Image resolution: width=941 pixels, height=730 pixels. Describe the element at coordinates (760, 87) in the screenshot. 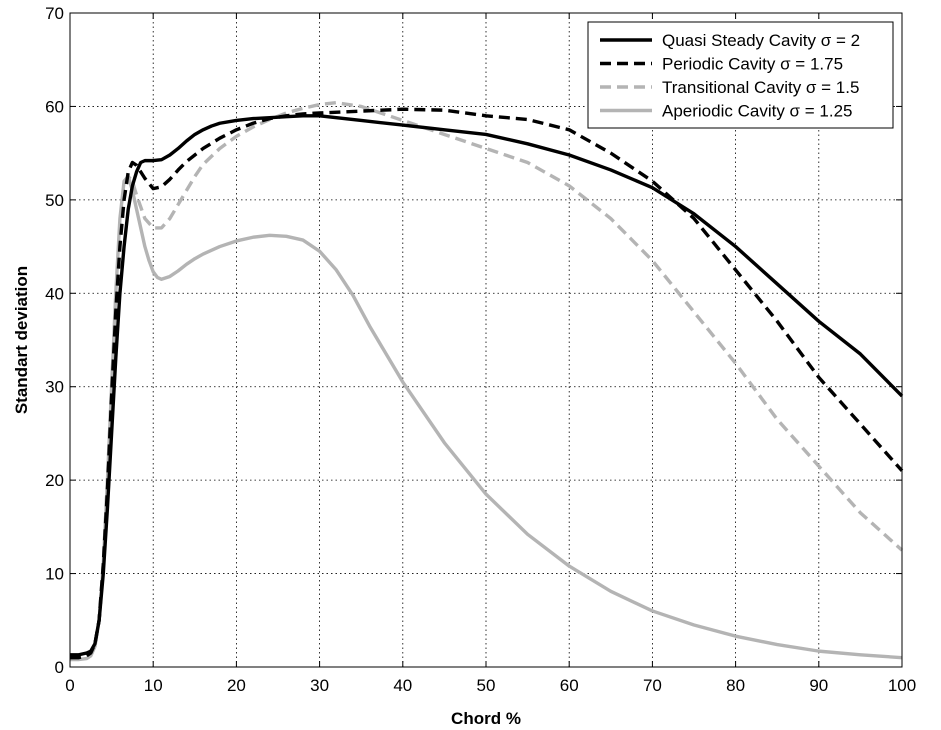

I see `legend-label: Transitional Cavity σ = 1.5` at that location.